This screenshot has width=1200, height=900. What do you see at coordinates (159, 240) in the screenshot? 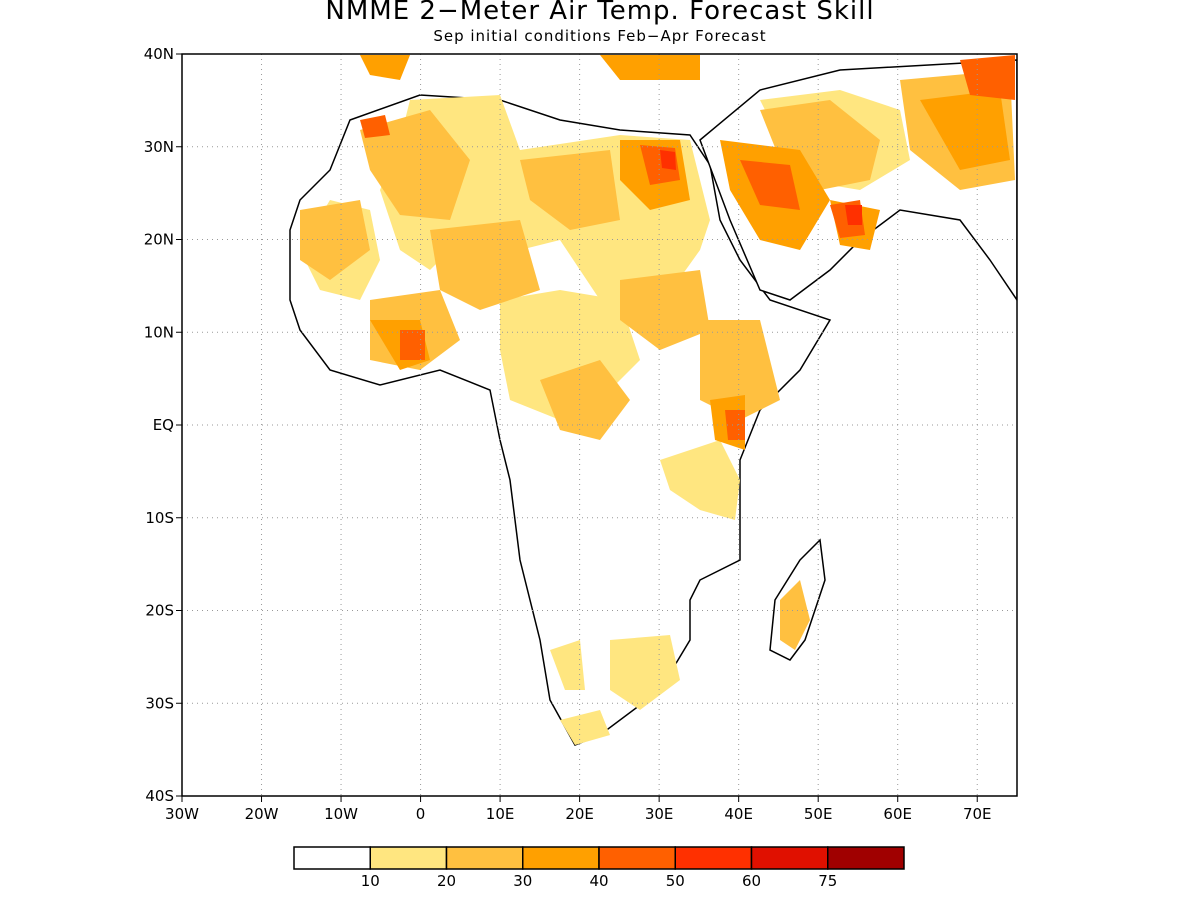
I see `y-tick-label: 20N` at bounding box center [159, 240].